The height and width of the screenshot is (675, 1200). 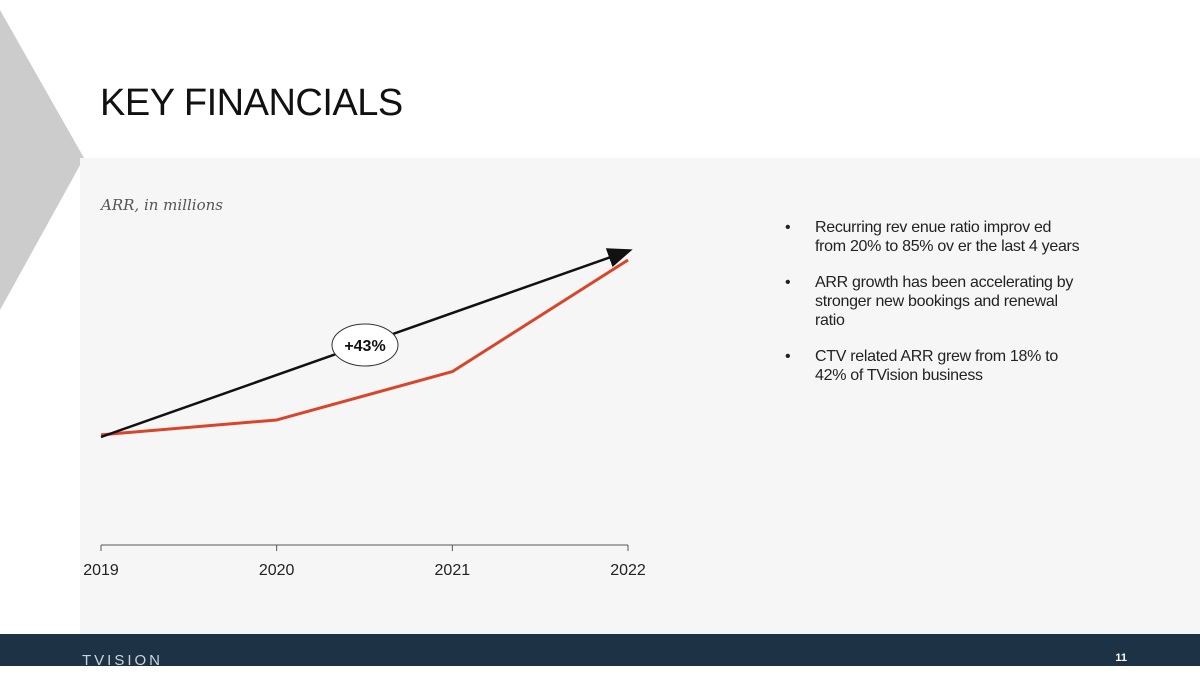 I want to click on chart-subtitle: ARR, in millions, so click(x=162, y=205).